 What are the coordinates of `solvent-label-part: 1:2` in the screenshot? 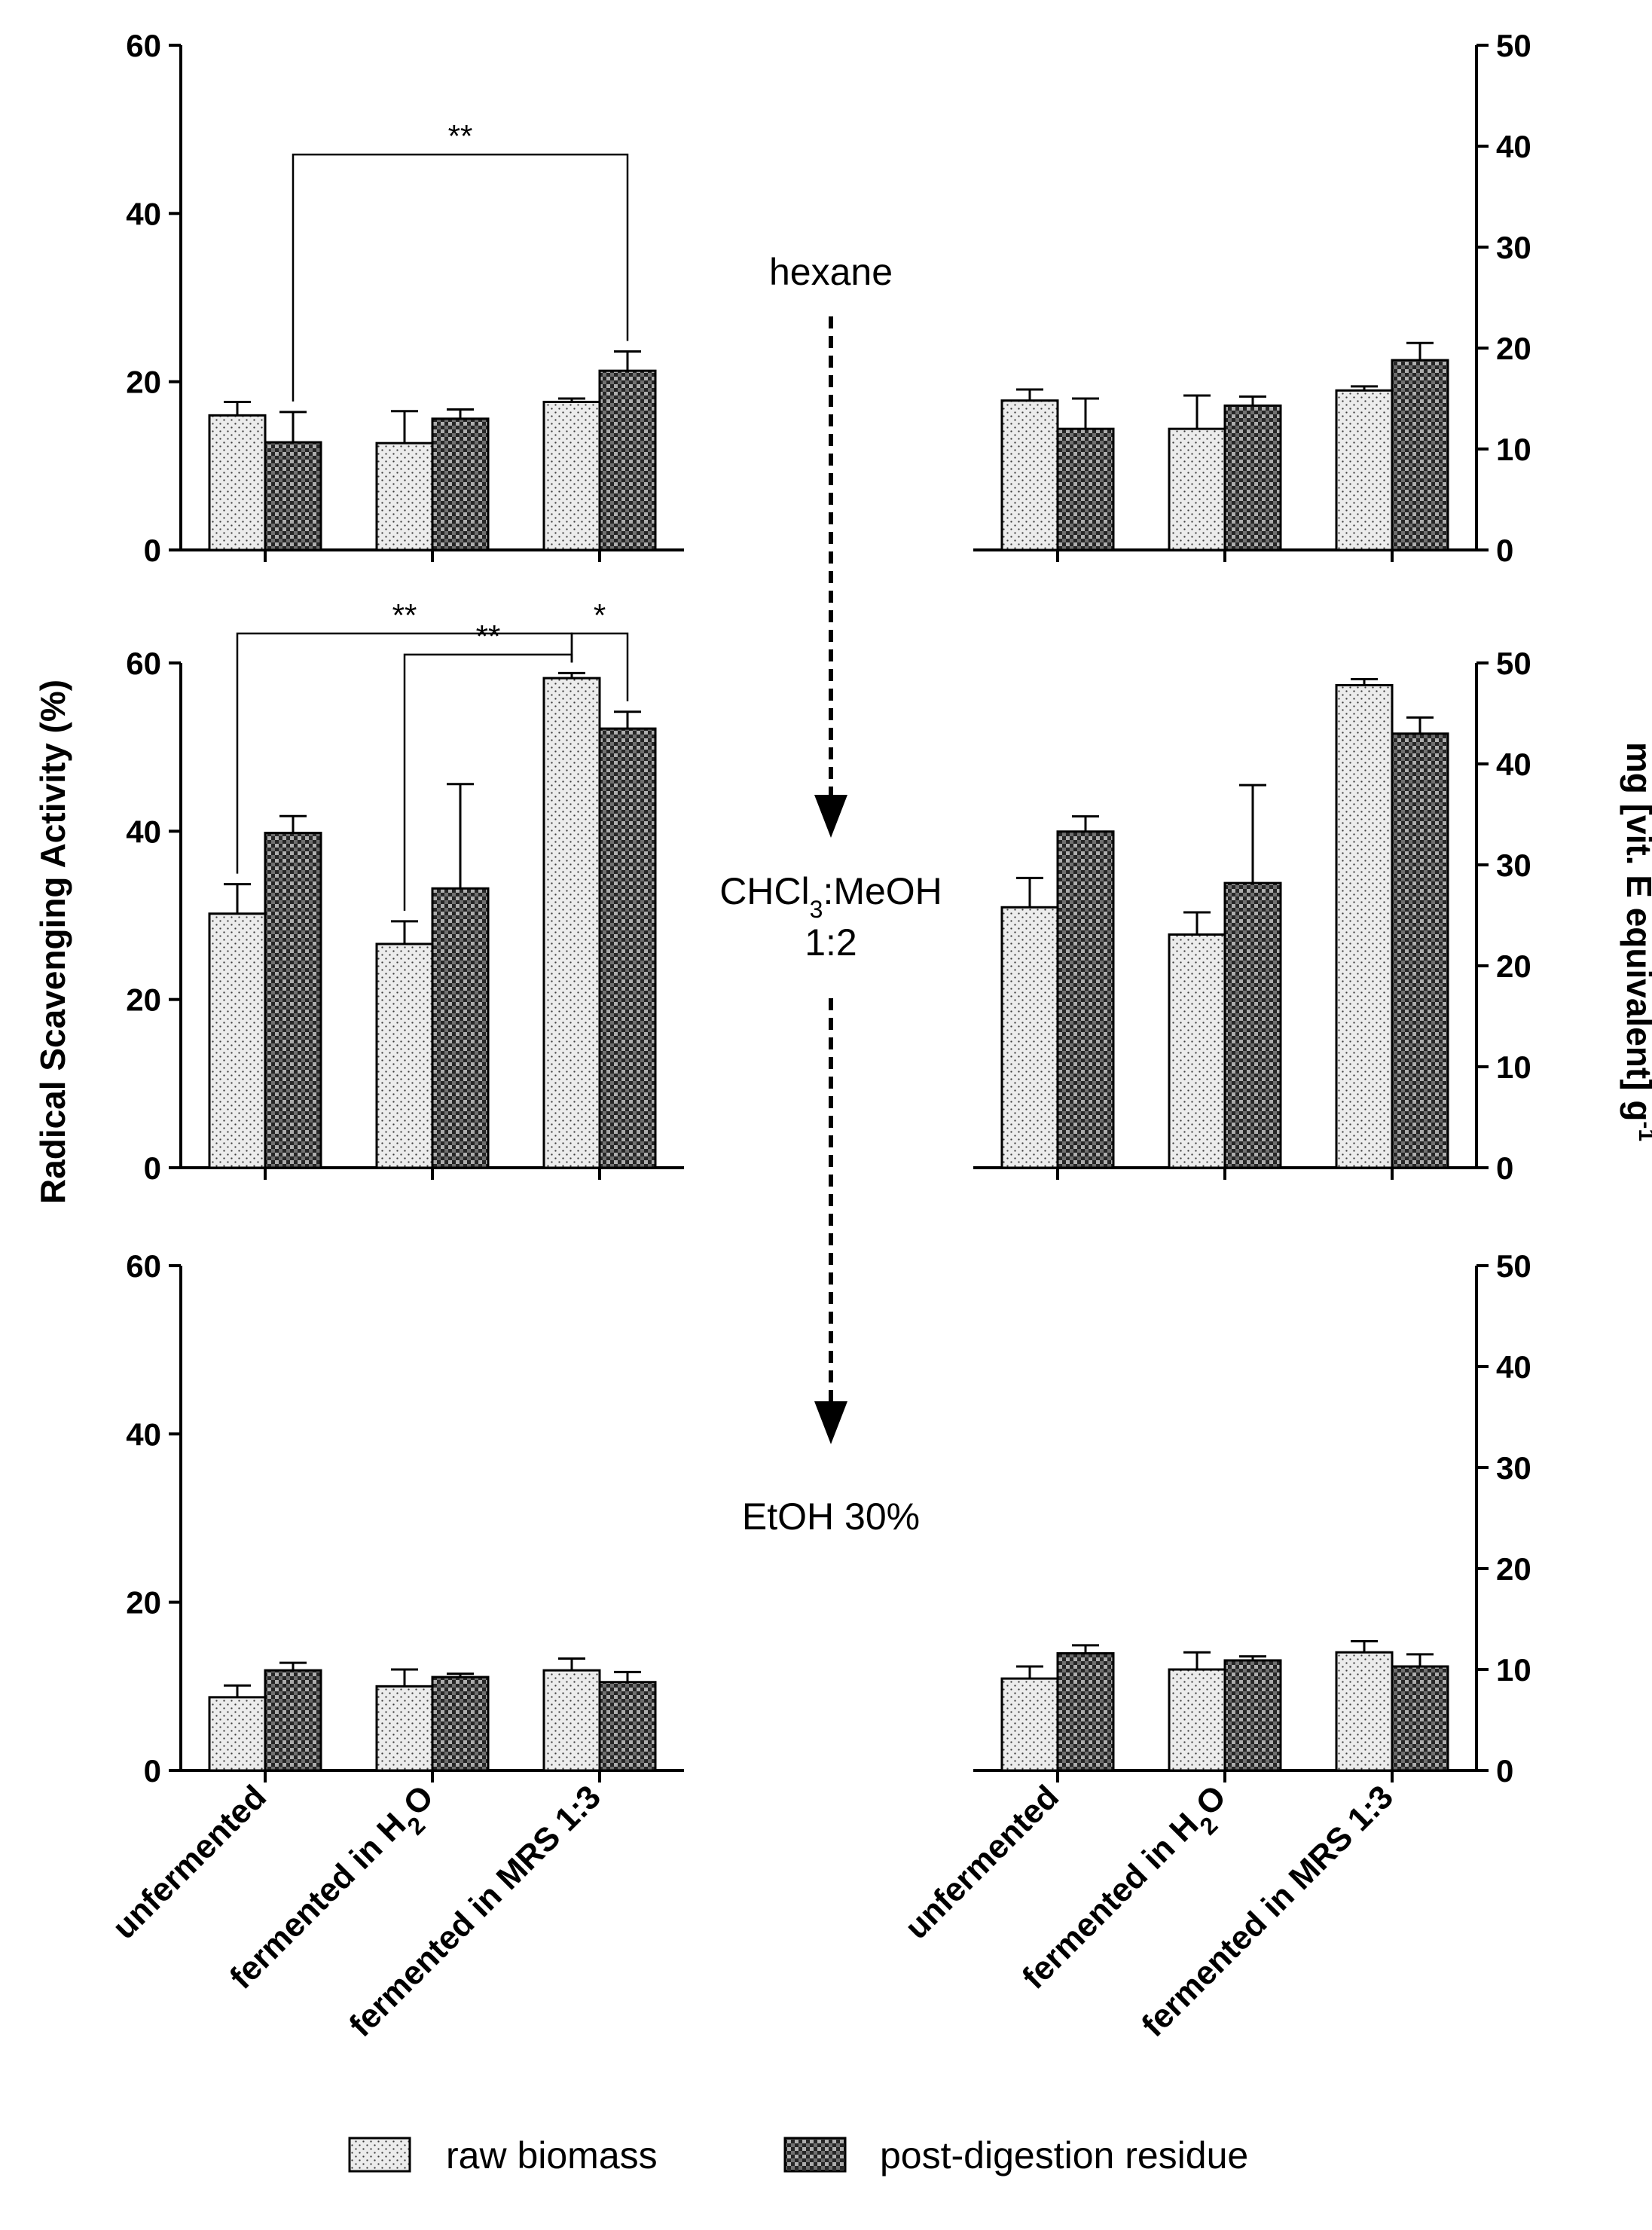 It's located at (831, 942).